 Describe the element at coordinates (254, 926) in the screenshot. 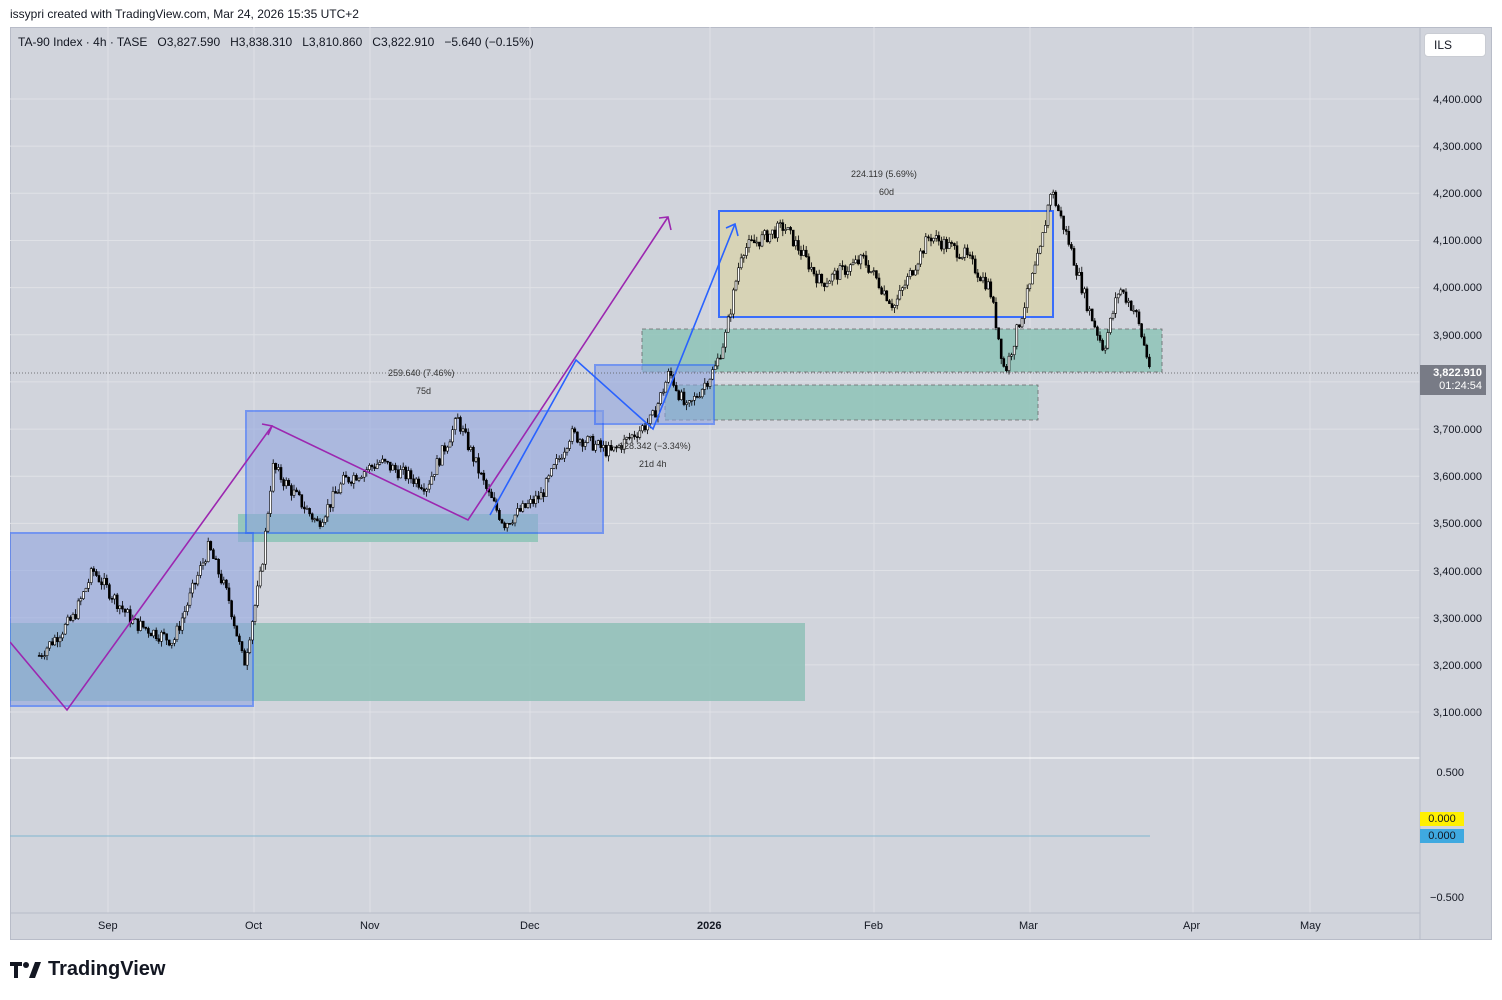

I see `time-tick: Oct` at that location.